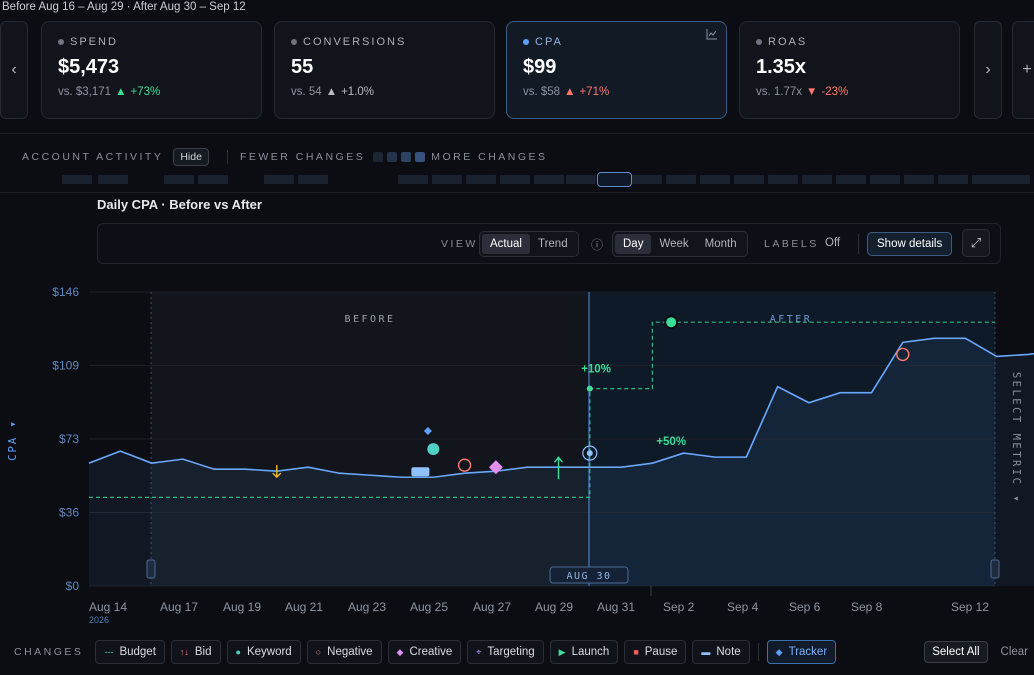 This screenshot has width=1034, height=675. What do you see at coordinates (590, 453) in the screenshot?
I see `targeting-icon` at bounding box center [590, 453].